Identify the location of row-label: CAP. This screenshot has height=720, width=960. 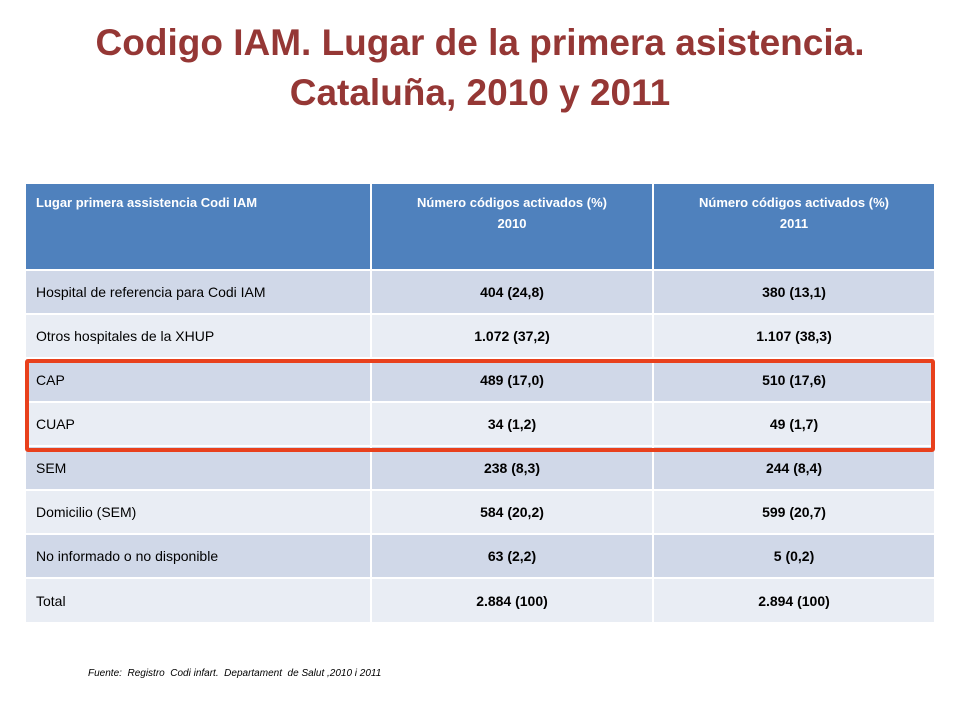
(199, 379).